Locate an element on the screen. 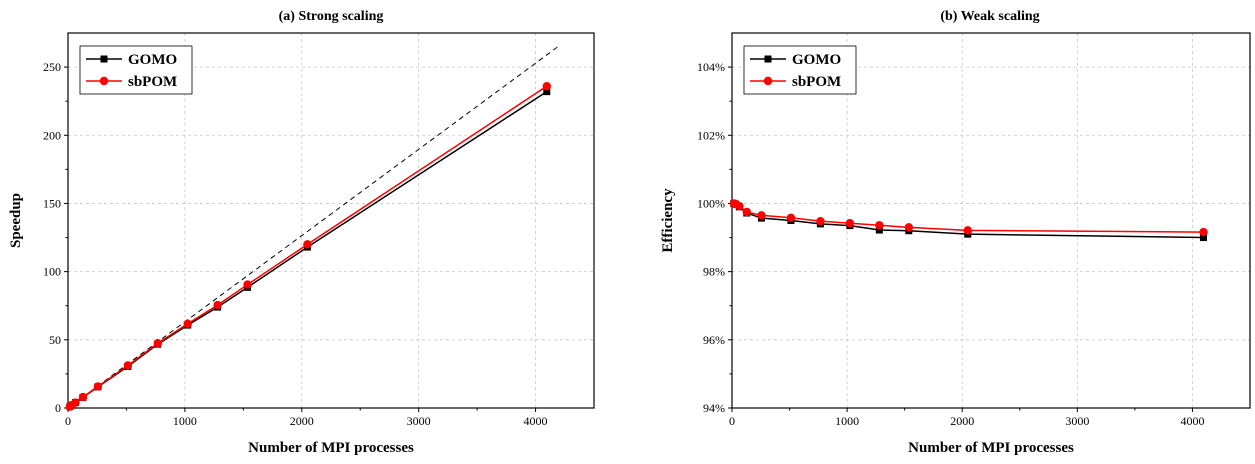 The width and height of the screenshot is (1255, 464). y-axis-label: Efficiency is located at coordinates (668, 220).